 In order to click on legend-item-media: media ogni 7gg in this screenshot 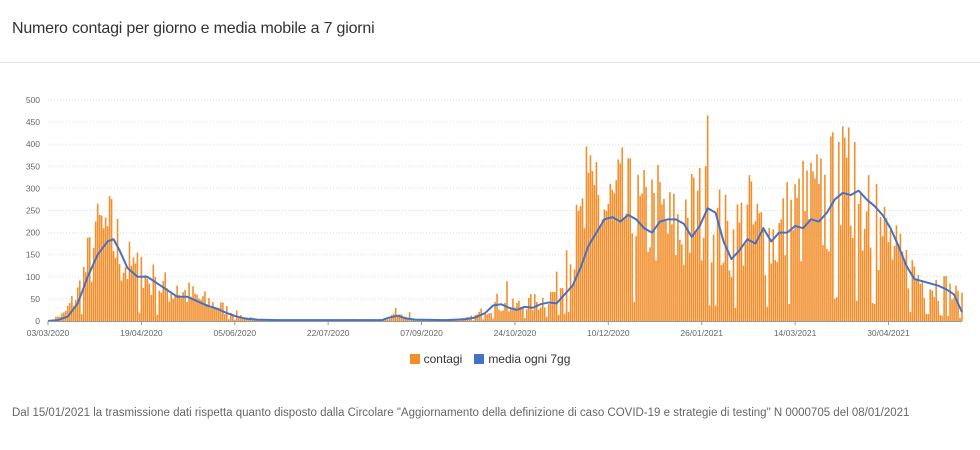, I will do `click(522, 359)`.